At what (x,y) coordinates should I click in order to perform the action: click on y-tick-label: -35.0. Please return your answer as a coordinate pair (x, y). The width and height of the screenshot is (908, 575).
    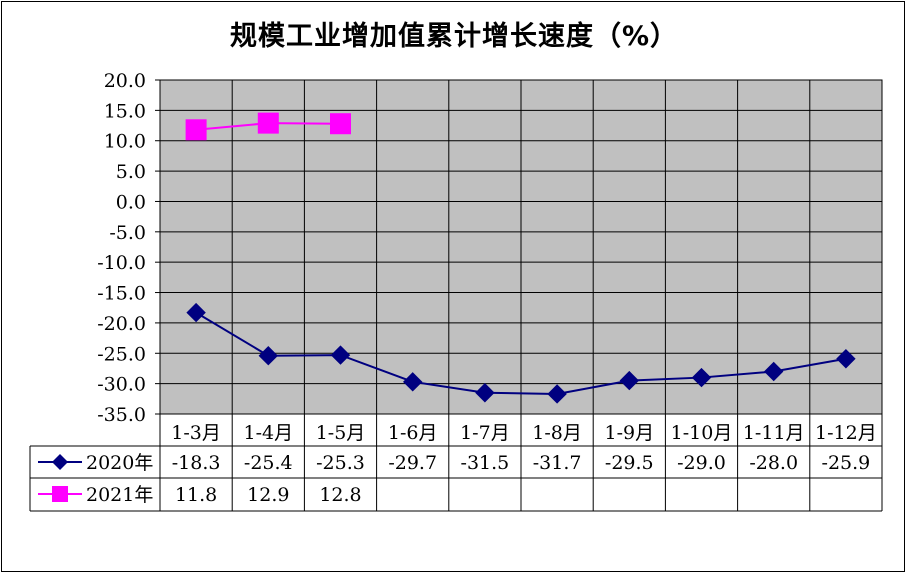
    Looking at the image, I should click on (121, 415).